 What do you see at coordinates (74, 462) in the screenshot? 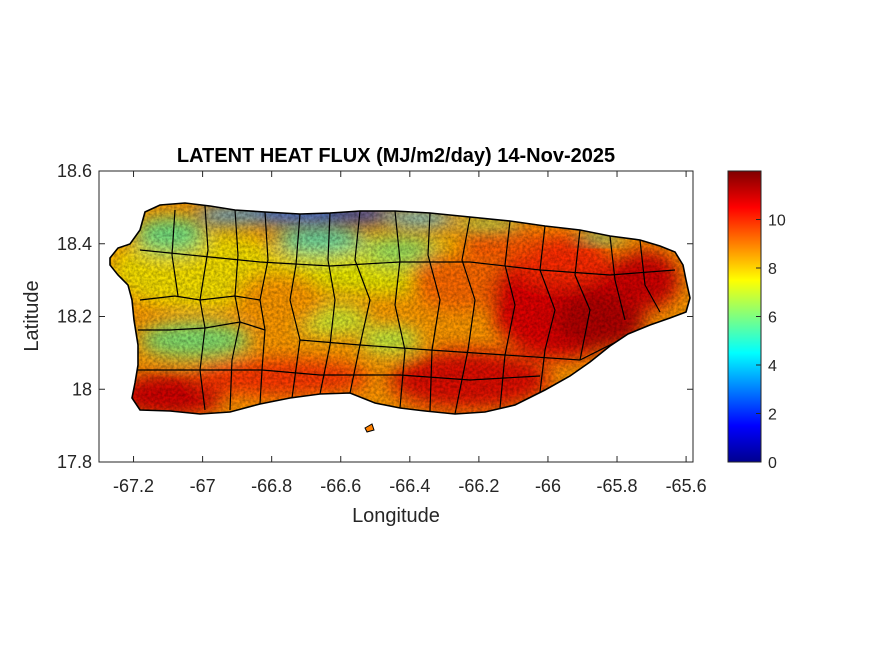
I see `y-tick-label: 17.8` at bounding box center [74, 462].